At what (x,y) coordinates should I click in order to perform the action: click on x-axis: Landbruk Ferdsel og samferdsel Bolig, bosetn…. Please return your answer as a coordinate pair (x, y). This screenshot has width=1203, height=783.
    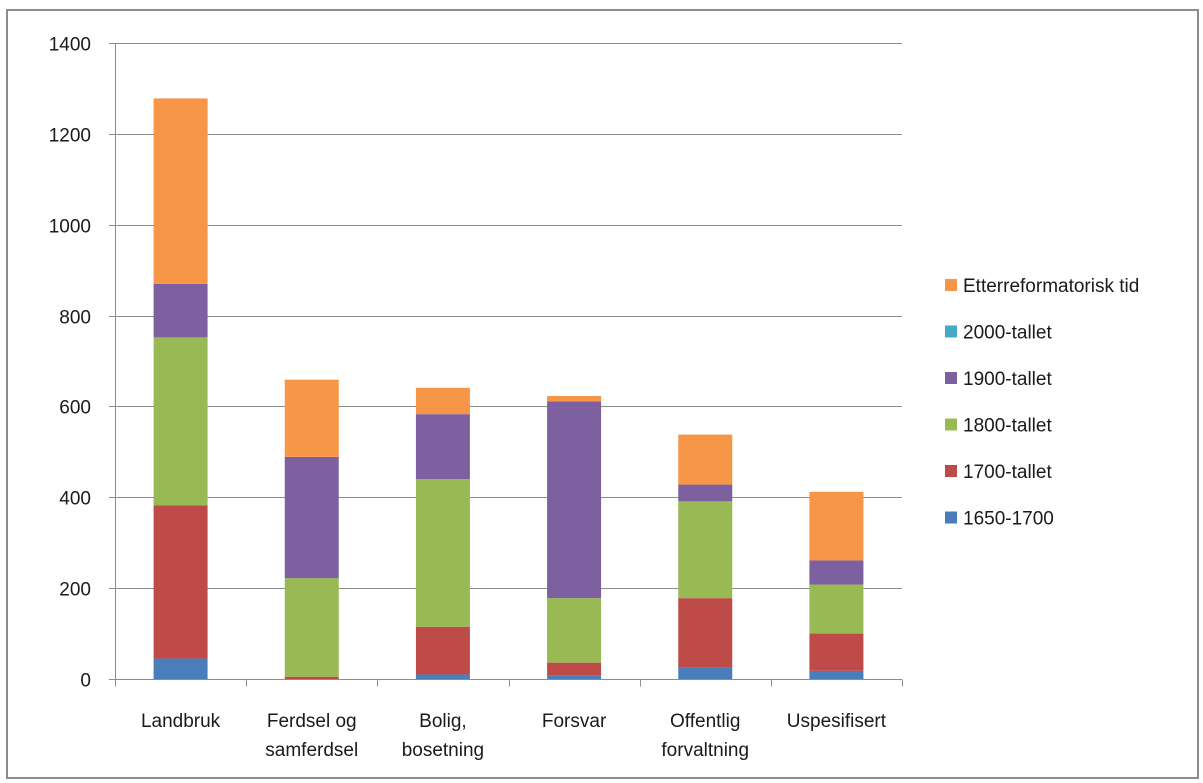
    Looking at the image, I should click on (509, 720).